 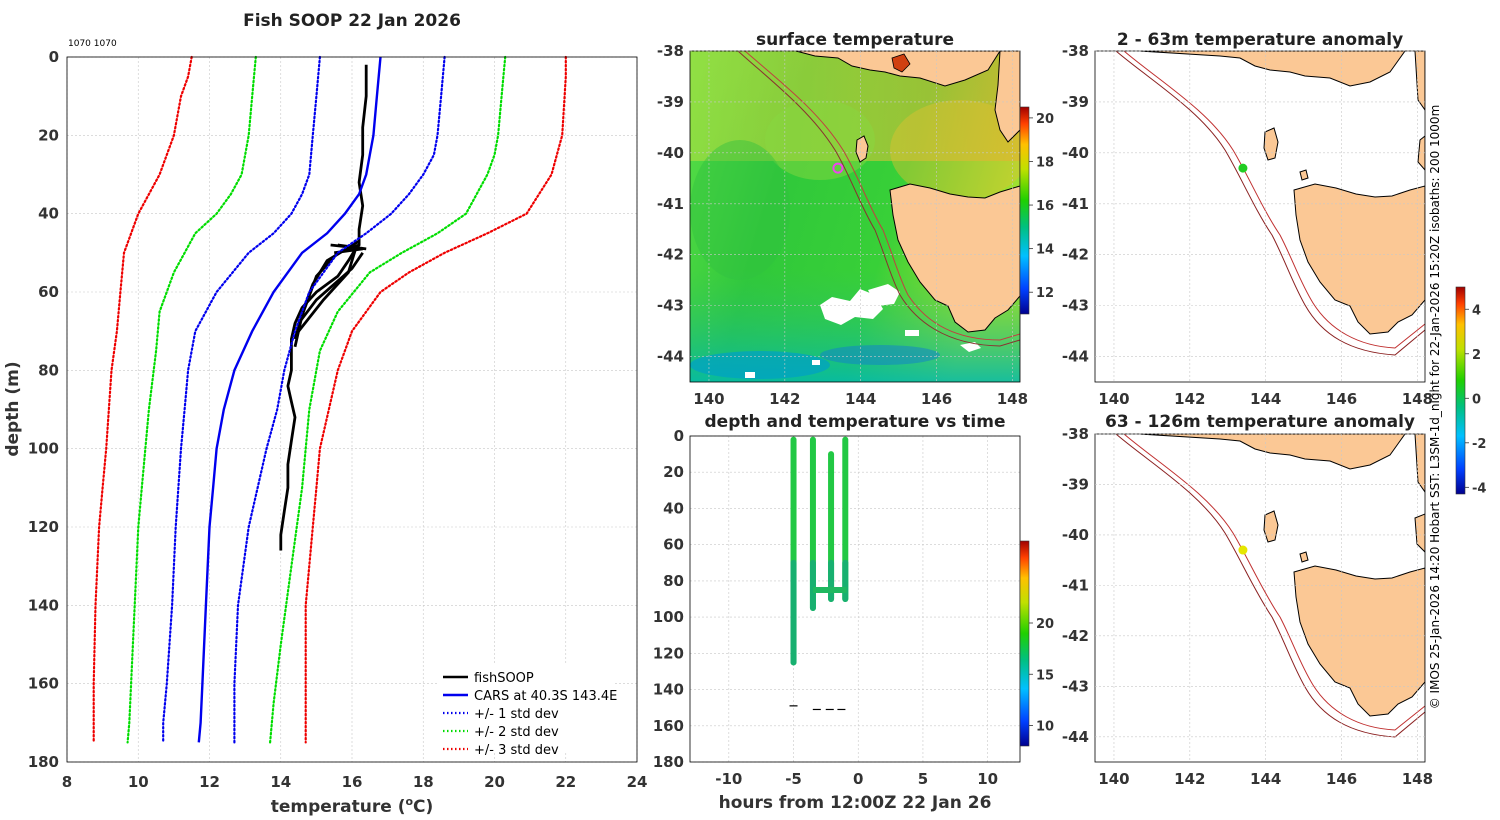 What do you see at coordinates (67, 782) in the screenshot?
I see `profile-x-tick-label: 8` at bounding box center [67, 782].